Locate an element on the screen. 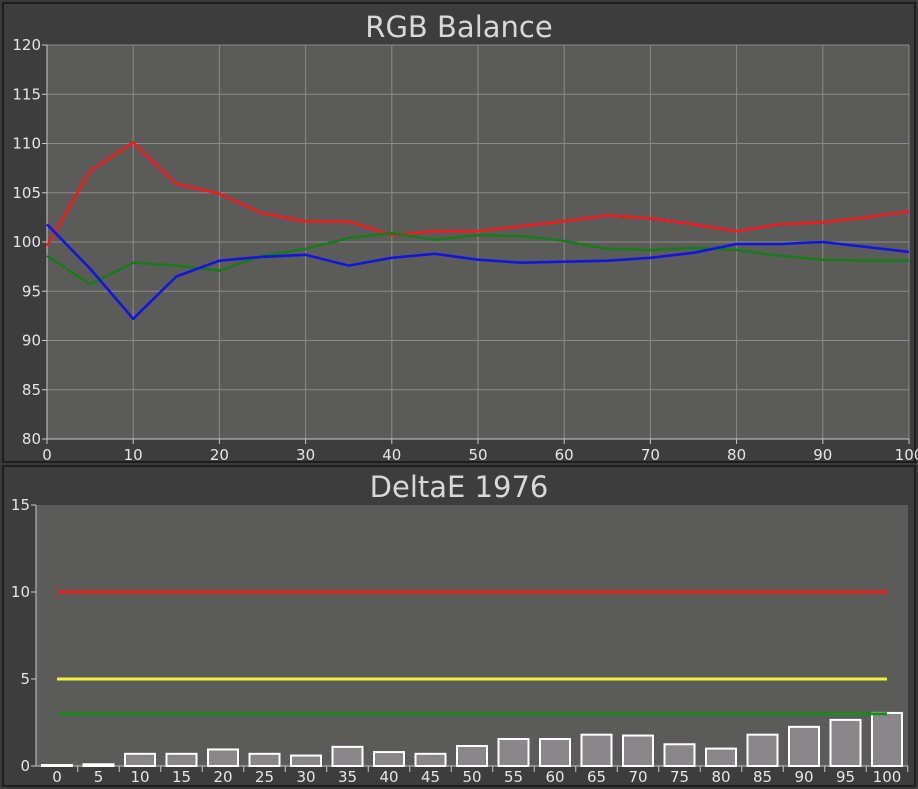  y-tick-label: 10 is located at coordinates (20, 592).